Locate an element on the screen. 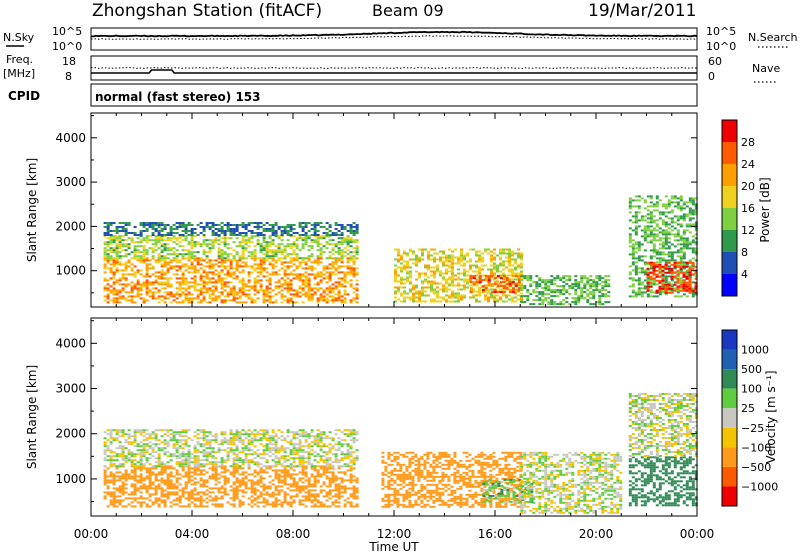  nsky-trace is located at coordinates (394, 34).